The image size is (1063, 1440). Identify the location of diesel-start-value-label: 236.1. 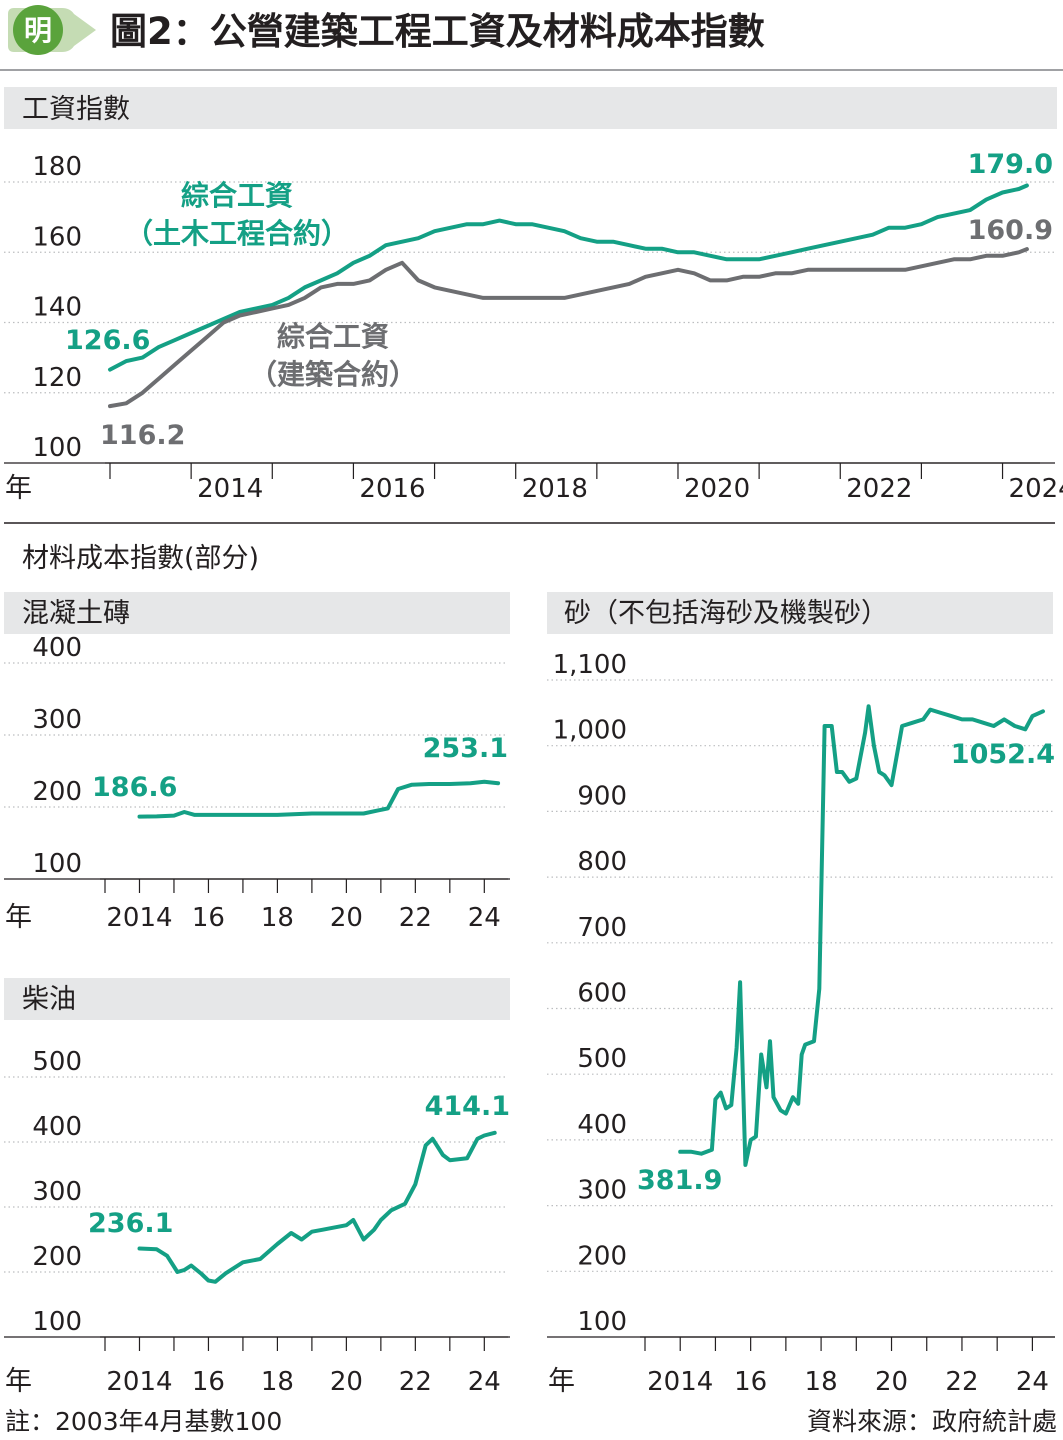
(130, 1223).